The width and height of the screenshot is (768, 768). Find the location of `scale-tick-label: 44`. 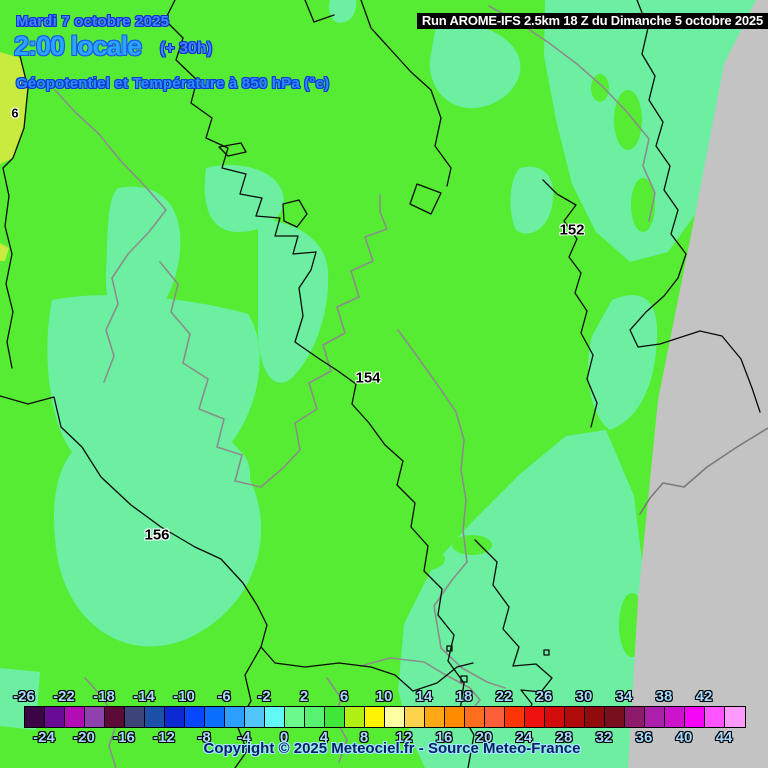

scale-tick-label: 44 is located at coordinates (724, 737).